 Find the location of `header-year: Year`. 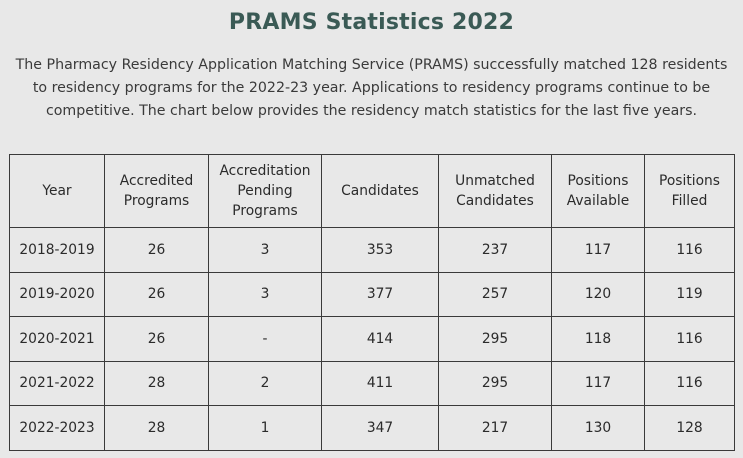

header-year: Year is located at coordinates (57, 191).